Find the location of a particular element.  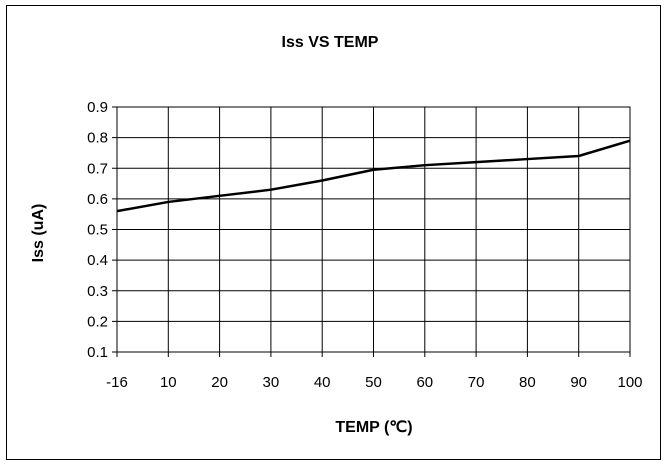

y-tick-labels: 0.1 0.2 0.3 0.4 0.5 0.6 0.7 0.8 0.9 is located at coordinates (102, 230).